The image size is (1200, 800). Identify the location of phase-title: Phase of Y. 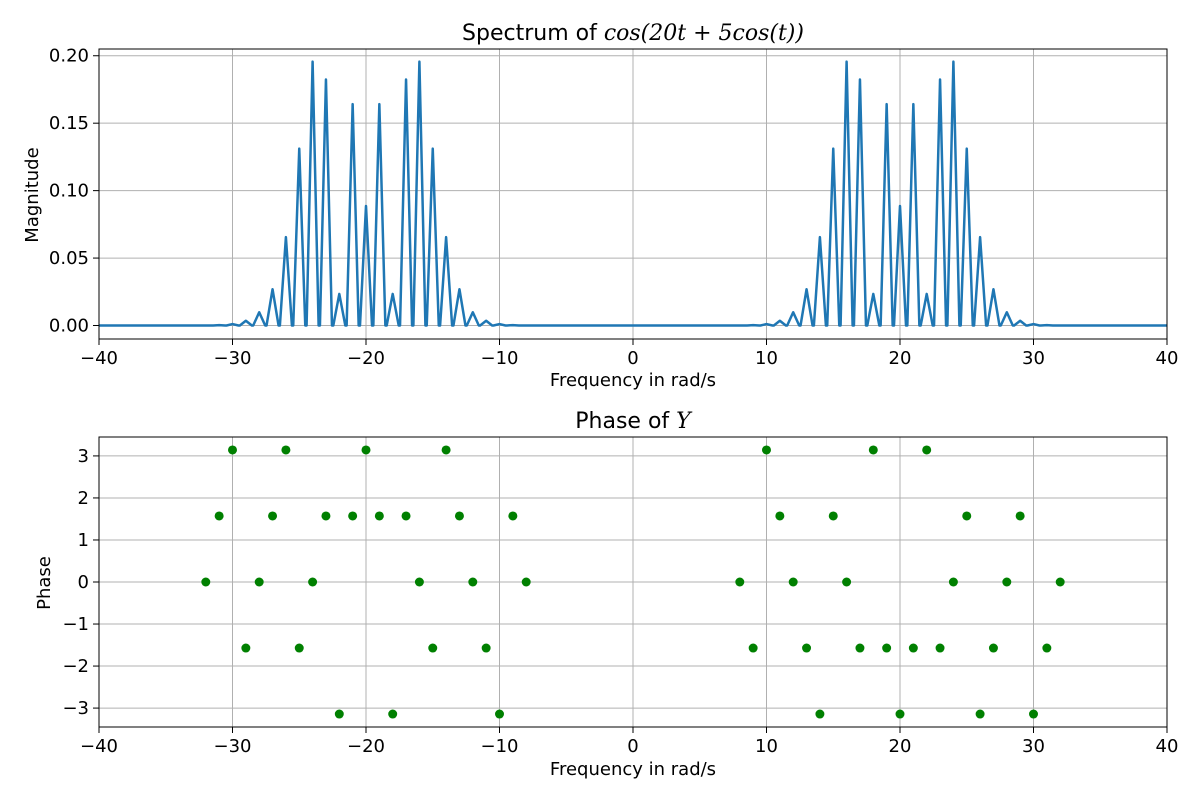
(634, 421).